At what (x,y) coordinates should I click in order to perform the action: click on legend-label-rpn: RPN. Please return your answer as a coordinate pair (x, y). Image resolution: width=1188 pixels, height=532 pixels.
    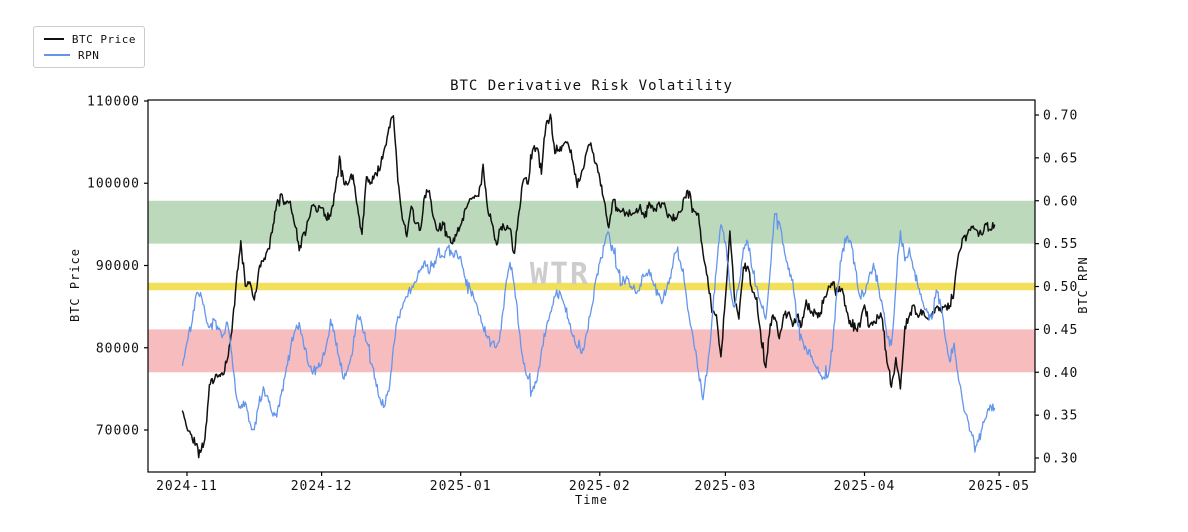
    Looking at the image, I should click on (89, 55).